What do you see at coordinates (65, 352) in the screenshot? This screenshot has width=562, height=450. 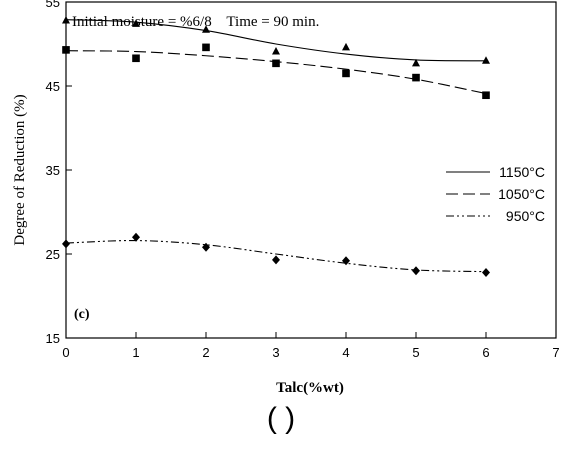 I see `x-tick-label: 0` at bounding box center [65, 352].